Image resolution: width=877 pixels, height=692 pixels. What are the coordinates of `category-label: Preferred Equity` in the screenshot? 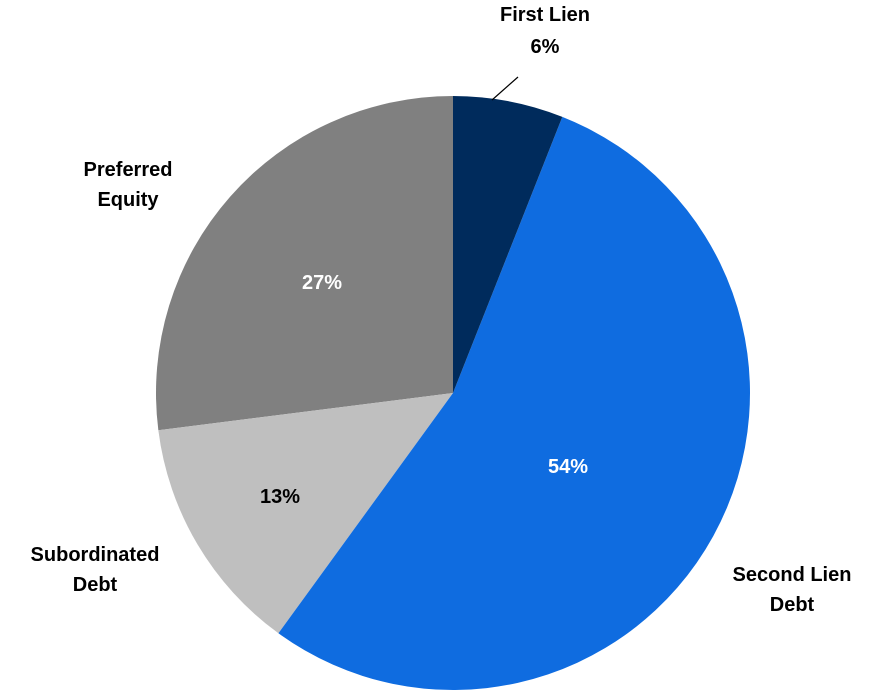 It's located at (128, 185).